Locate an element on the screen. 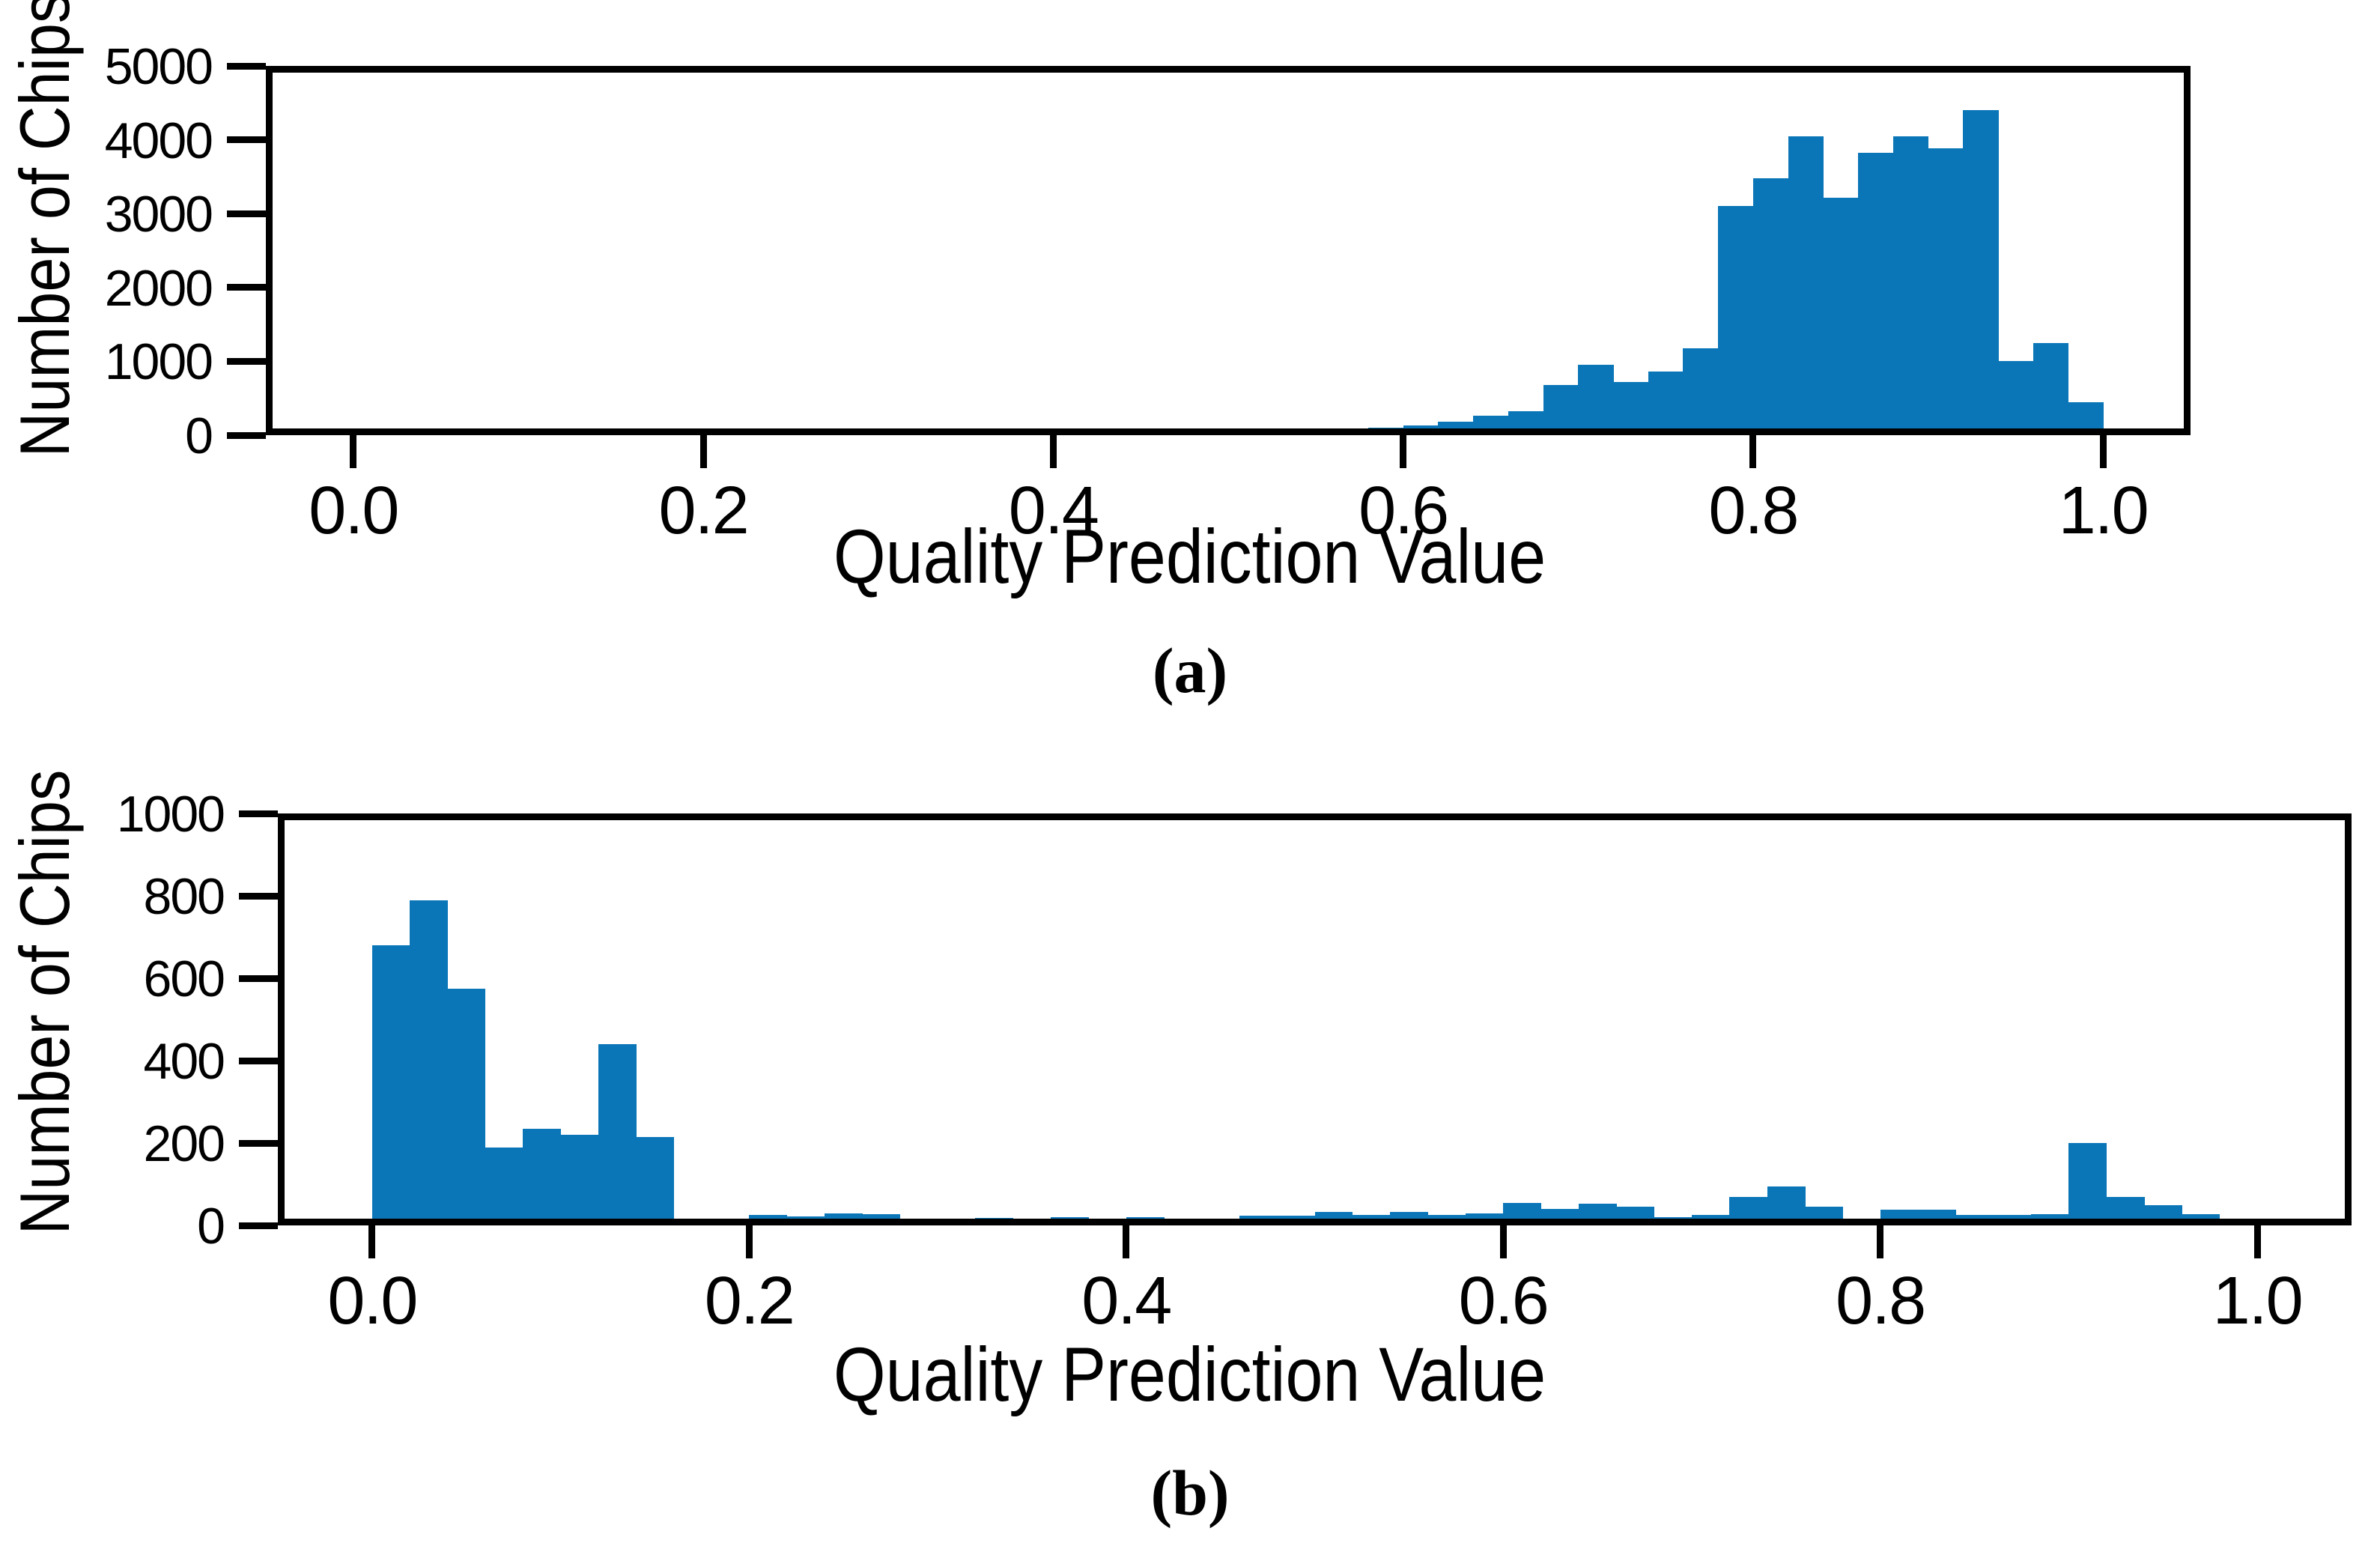 The height and width of the screenshot is (1546, 2380). y-axis-tick-label: 4000 is located at coordinates (158, 140).